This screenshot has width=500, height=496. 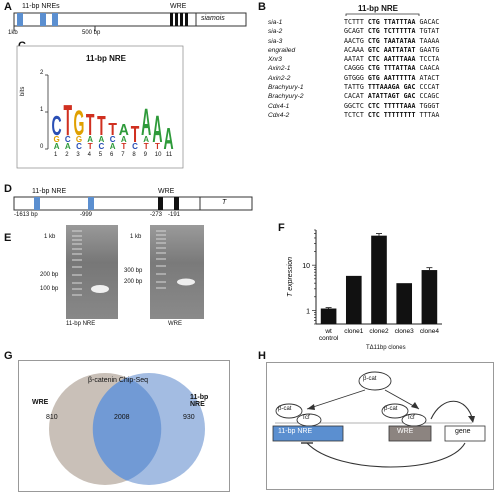 What do you see at coordinates (158, 155) in the screenshot?
I see `logo-position-tick: 10` at bounding box center [158, 155].